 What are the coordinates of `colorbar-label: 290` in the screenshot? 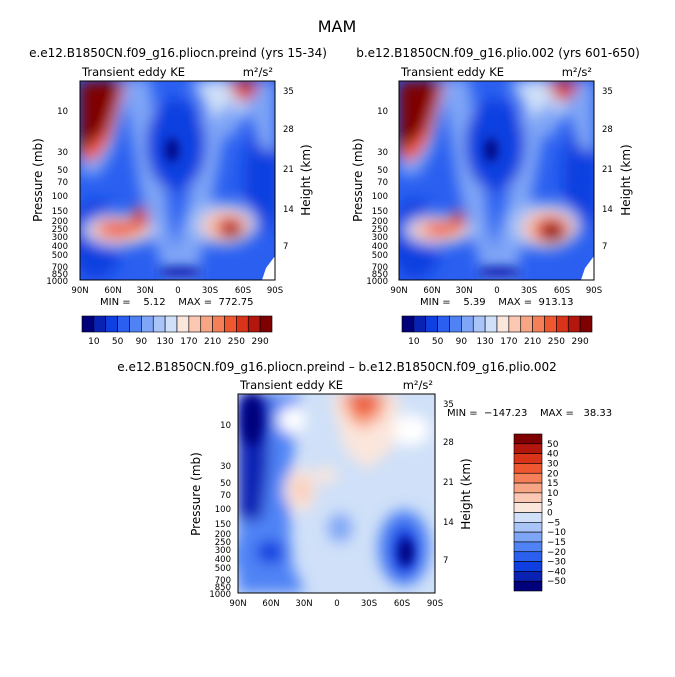 It's located at (260, 342).